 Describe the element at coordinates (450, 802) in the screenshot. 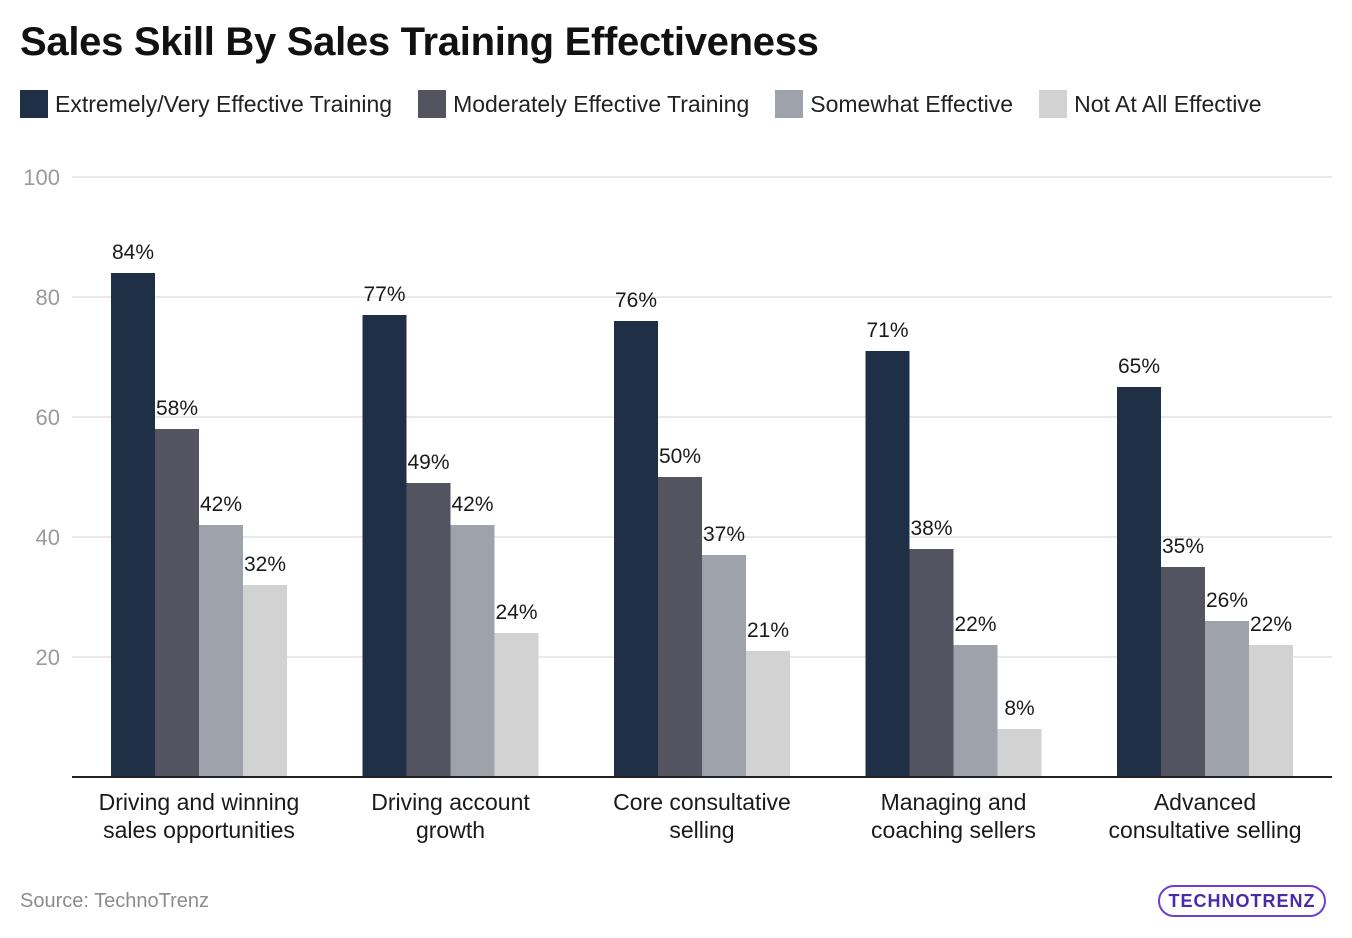

I see `x-tick-label: Driving account` at that location.